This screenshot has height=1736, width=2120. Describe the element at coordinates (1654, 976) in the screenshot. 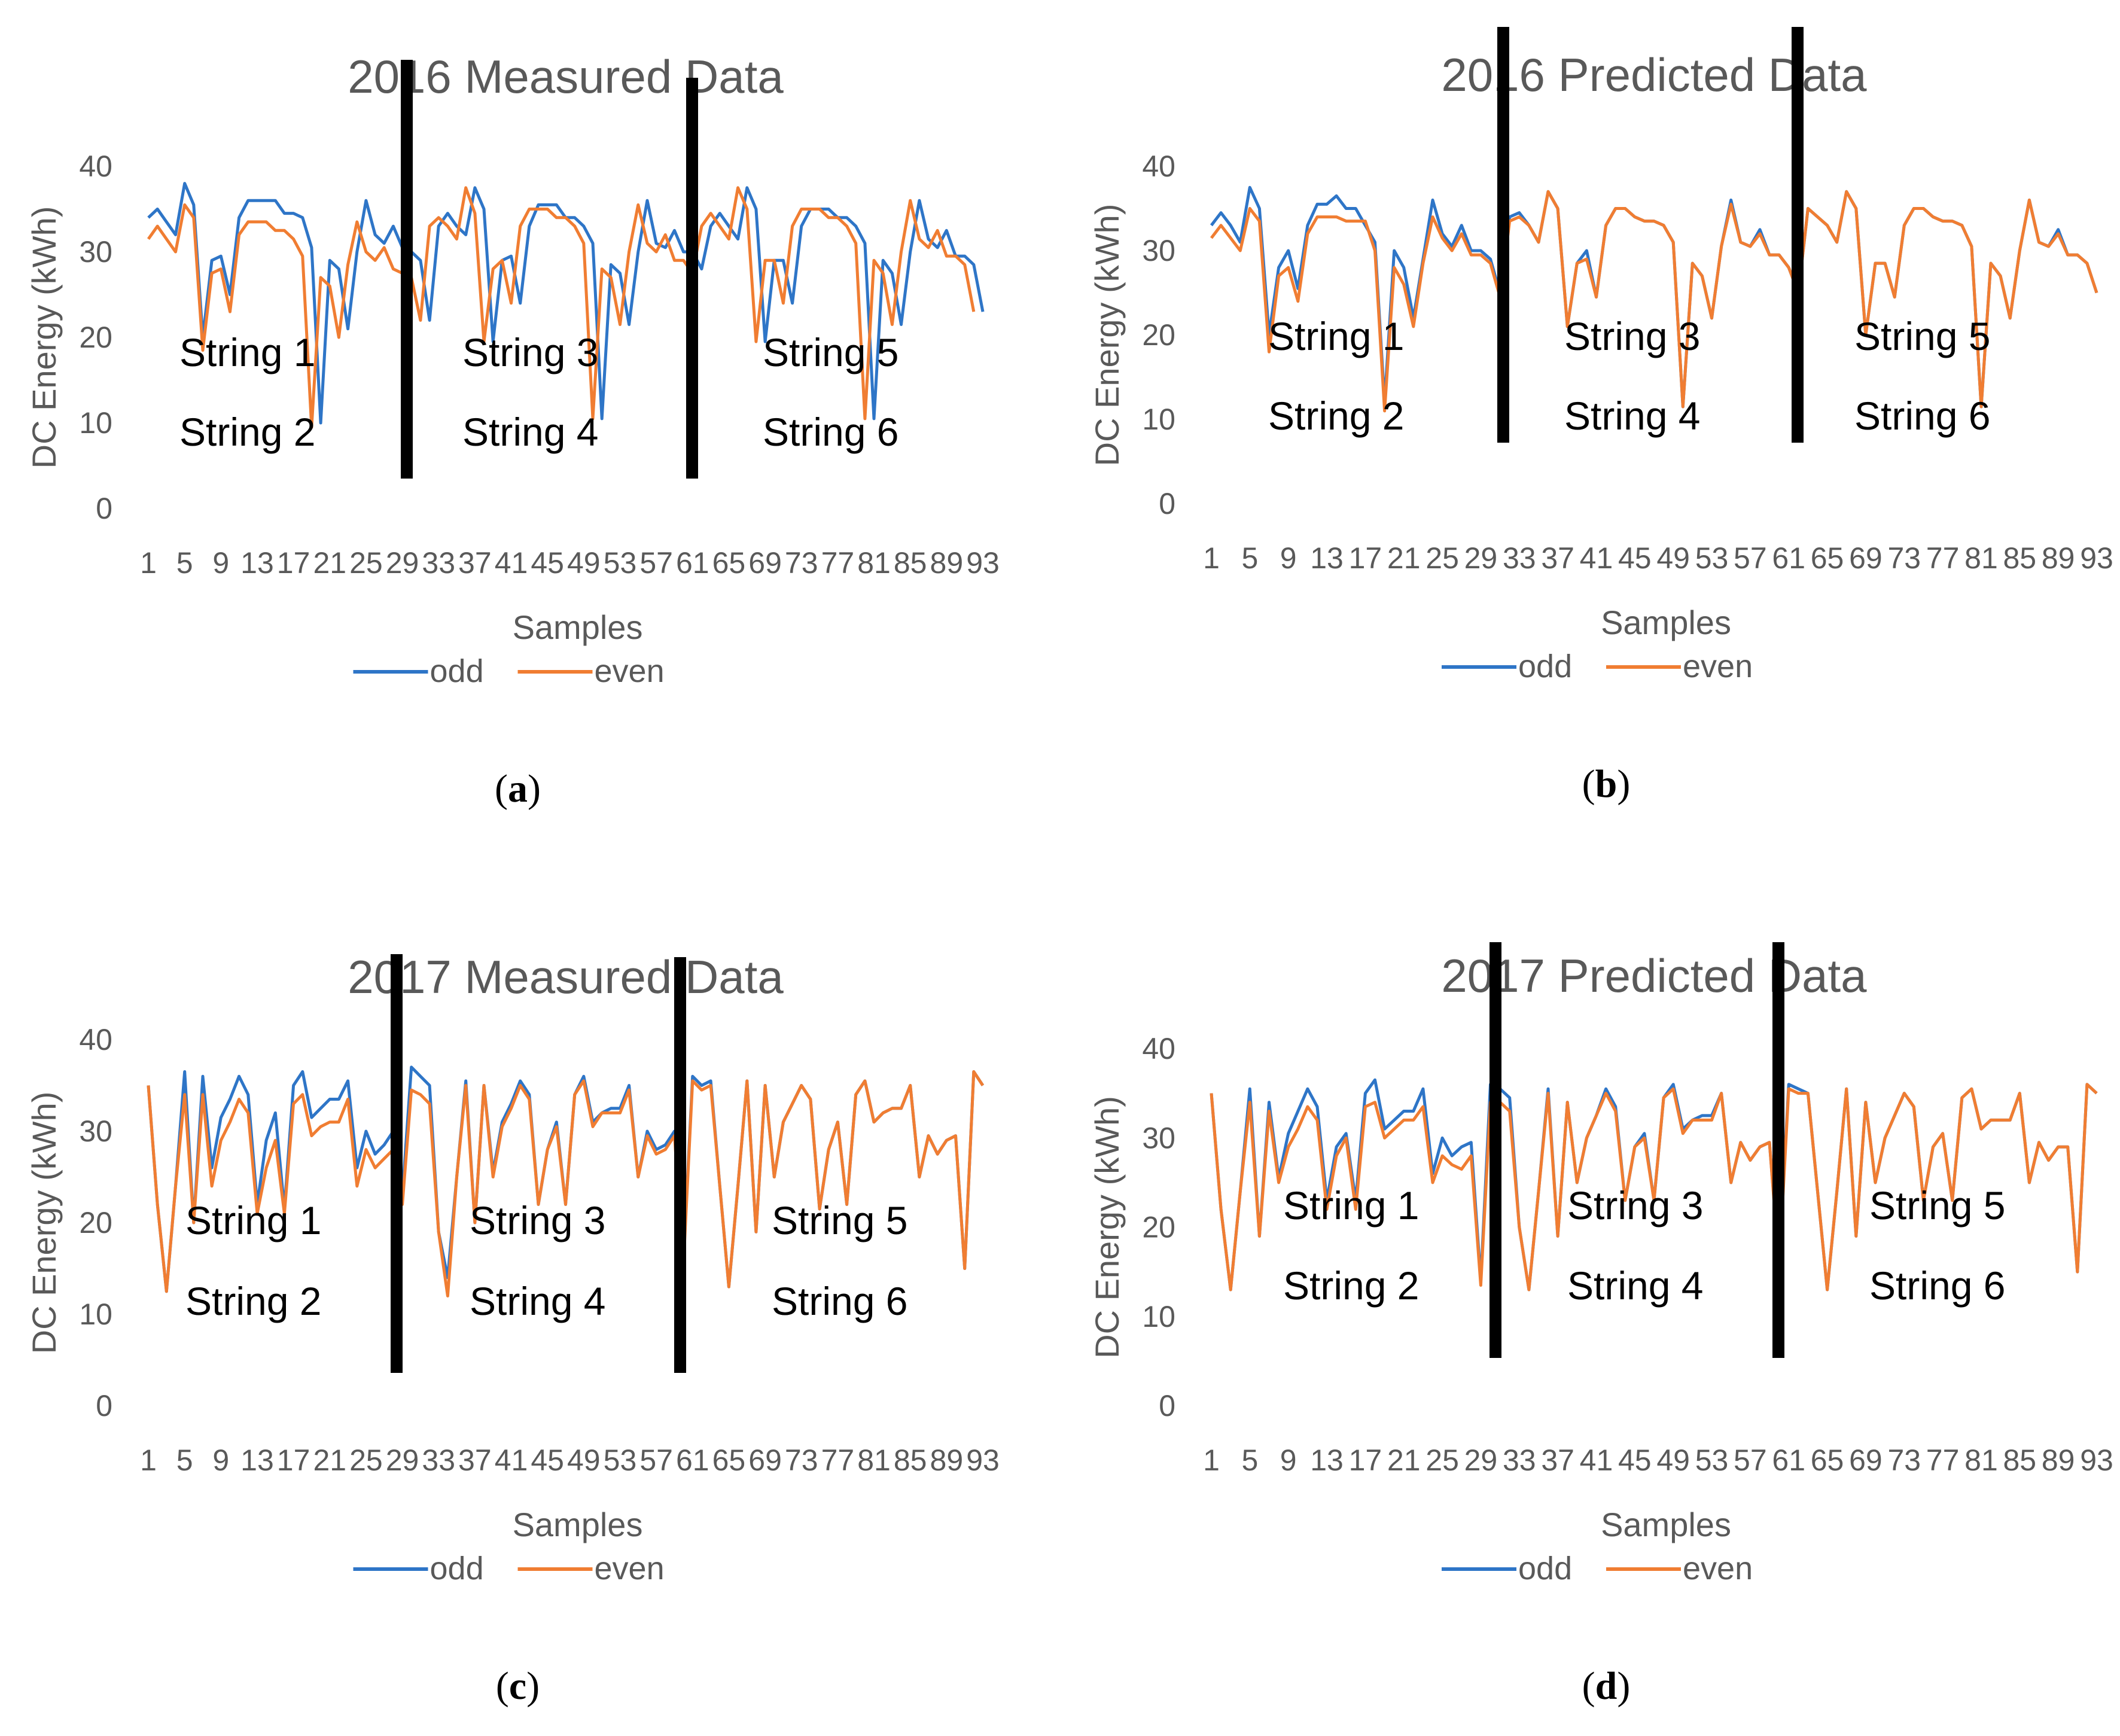

I see `chart-title: 2017 Predicted Data` at that location.